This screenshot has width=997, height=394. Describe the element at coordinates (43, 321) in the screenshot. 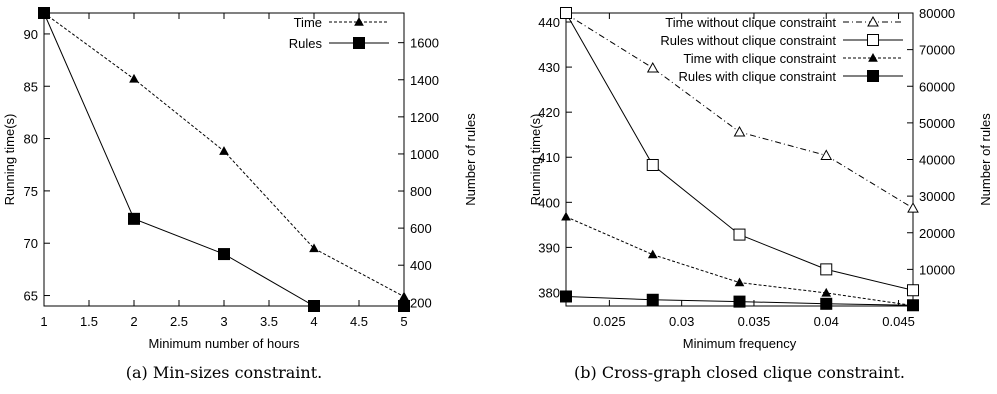

I see `x-tick-label: 1` at that location.